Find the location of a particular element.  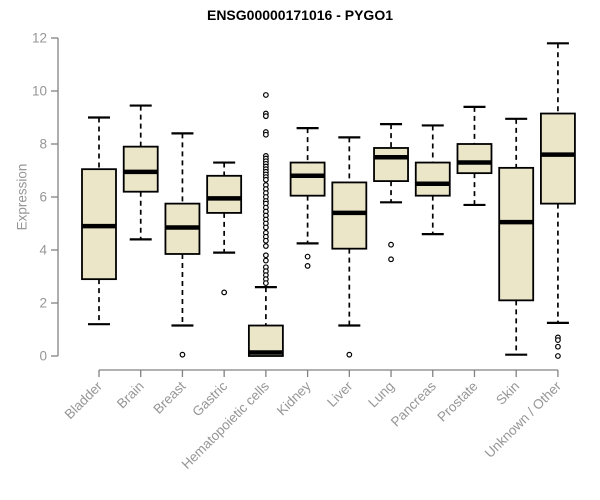

x-tick-label: Liver is located at coordinates (340, 394).